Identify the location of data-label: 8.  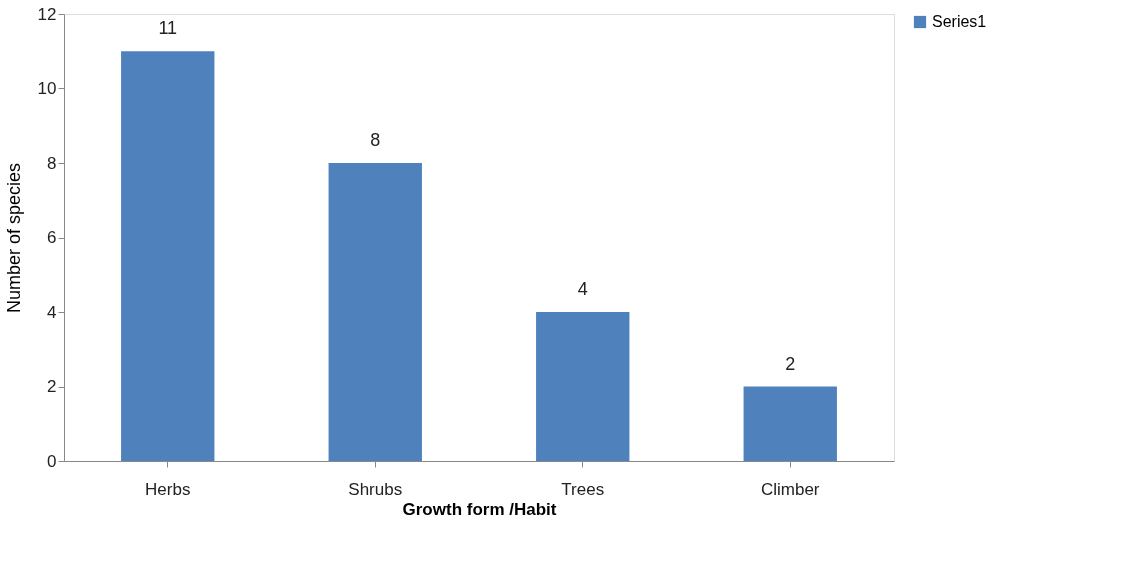
(375, 140).